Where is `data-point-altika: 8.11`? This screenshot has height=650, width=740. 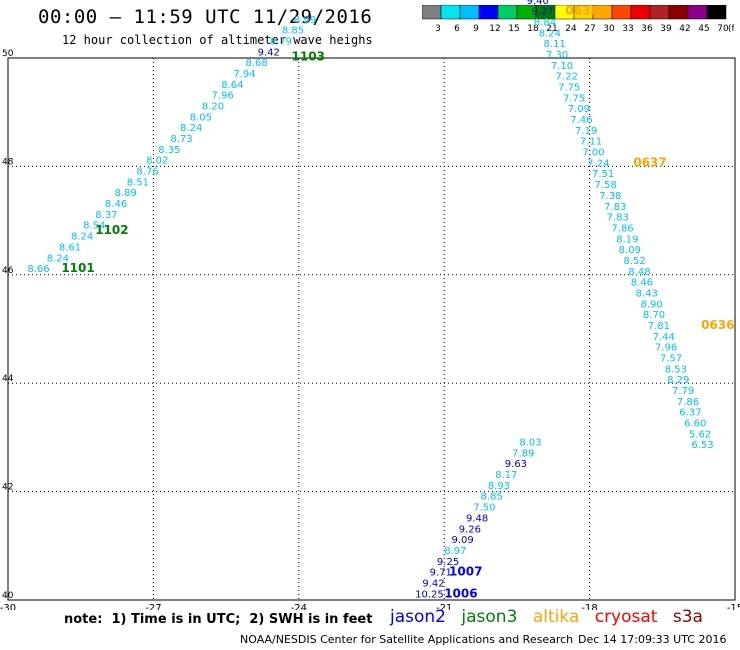 data-point-altika: 8.11 is located at coordinates (555, 44).